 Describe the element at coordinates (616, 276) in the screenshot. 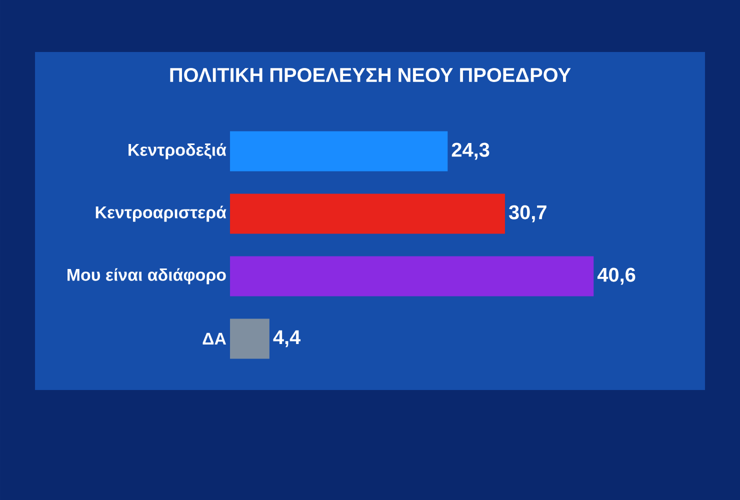

I see `data-label: 40,6` at that location.